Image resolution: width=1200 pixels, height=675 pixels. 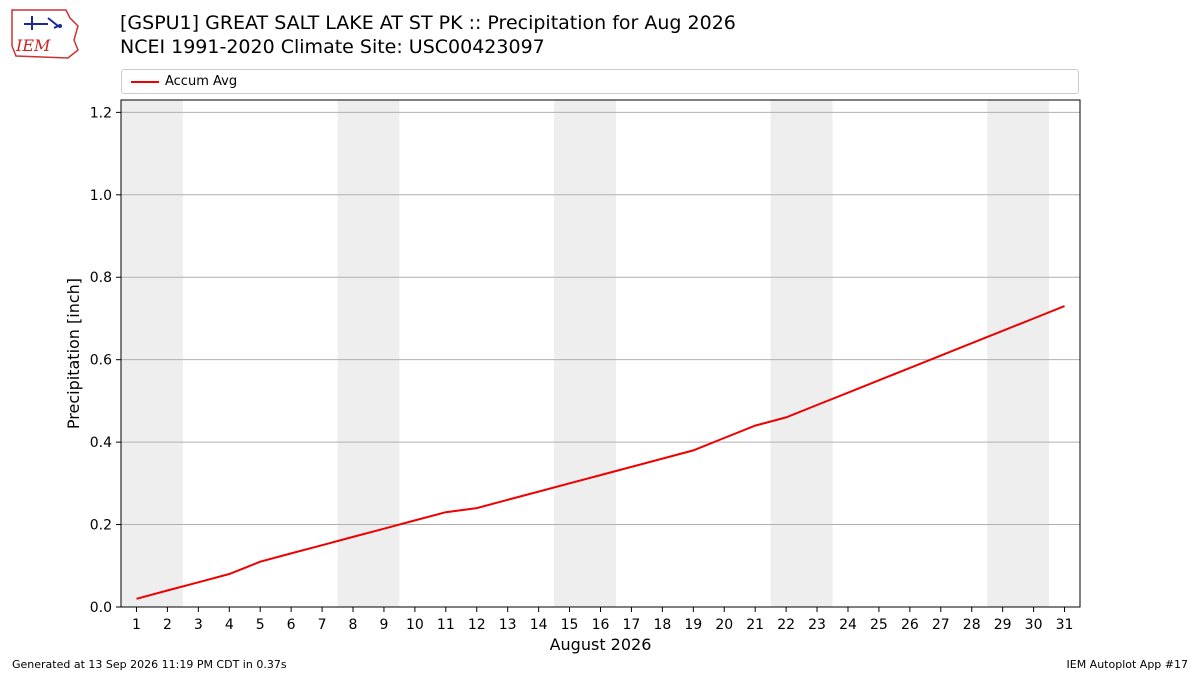 What do you see at coordinates (570, 625) in the screenshot?
I see `tick-label-x-14: 15` at bounding box center [570, 625].